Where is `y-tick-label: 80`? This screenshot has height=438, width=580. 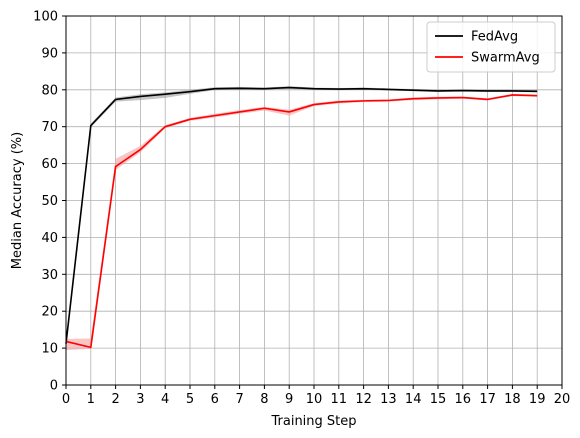 y-tick-label: 80 is located at coordinates (49, 90).